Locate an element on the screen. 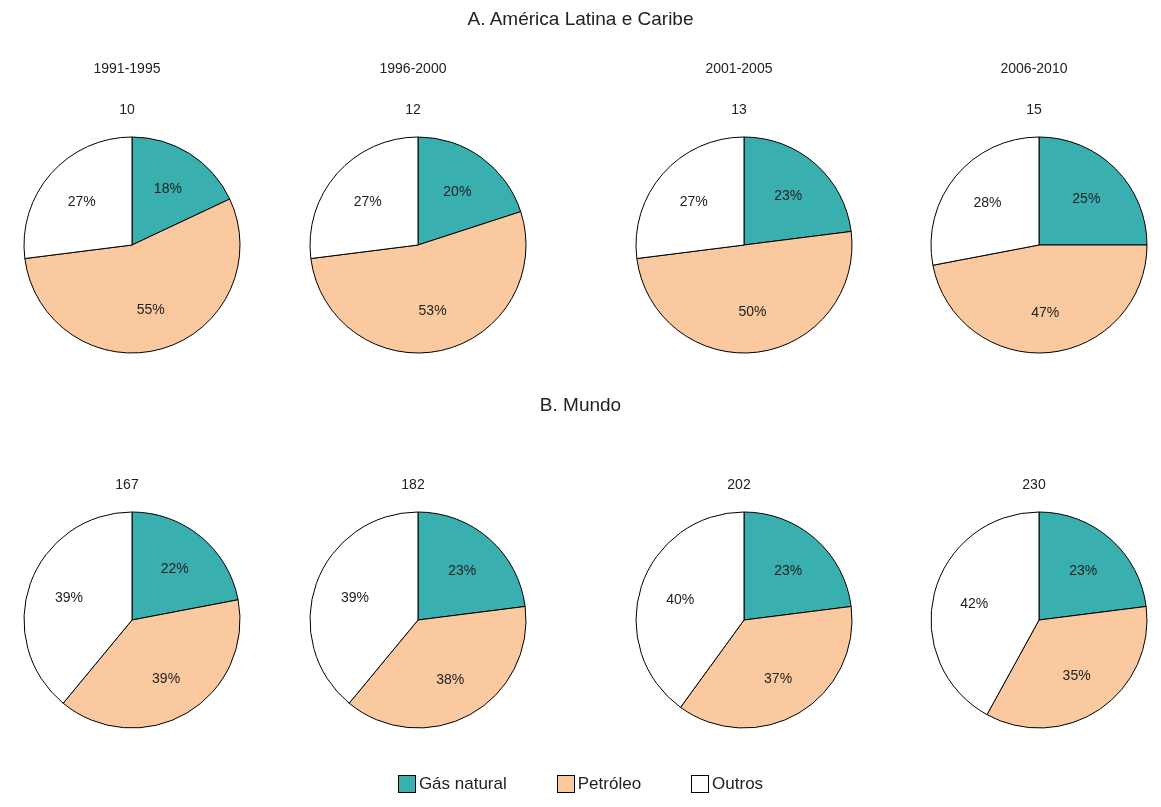 The width and height of the screenshot is (1161, 807). chart-subtitle: 10 is located at coordinates (127, 109).